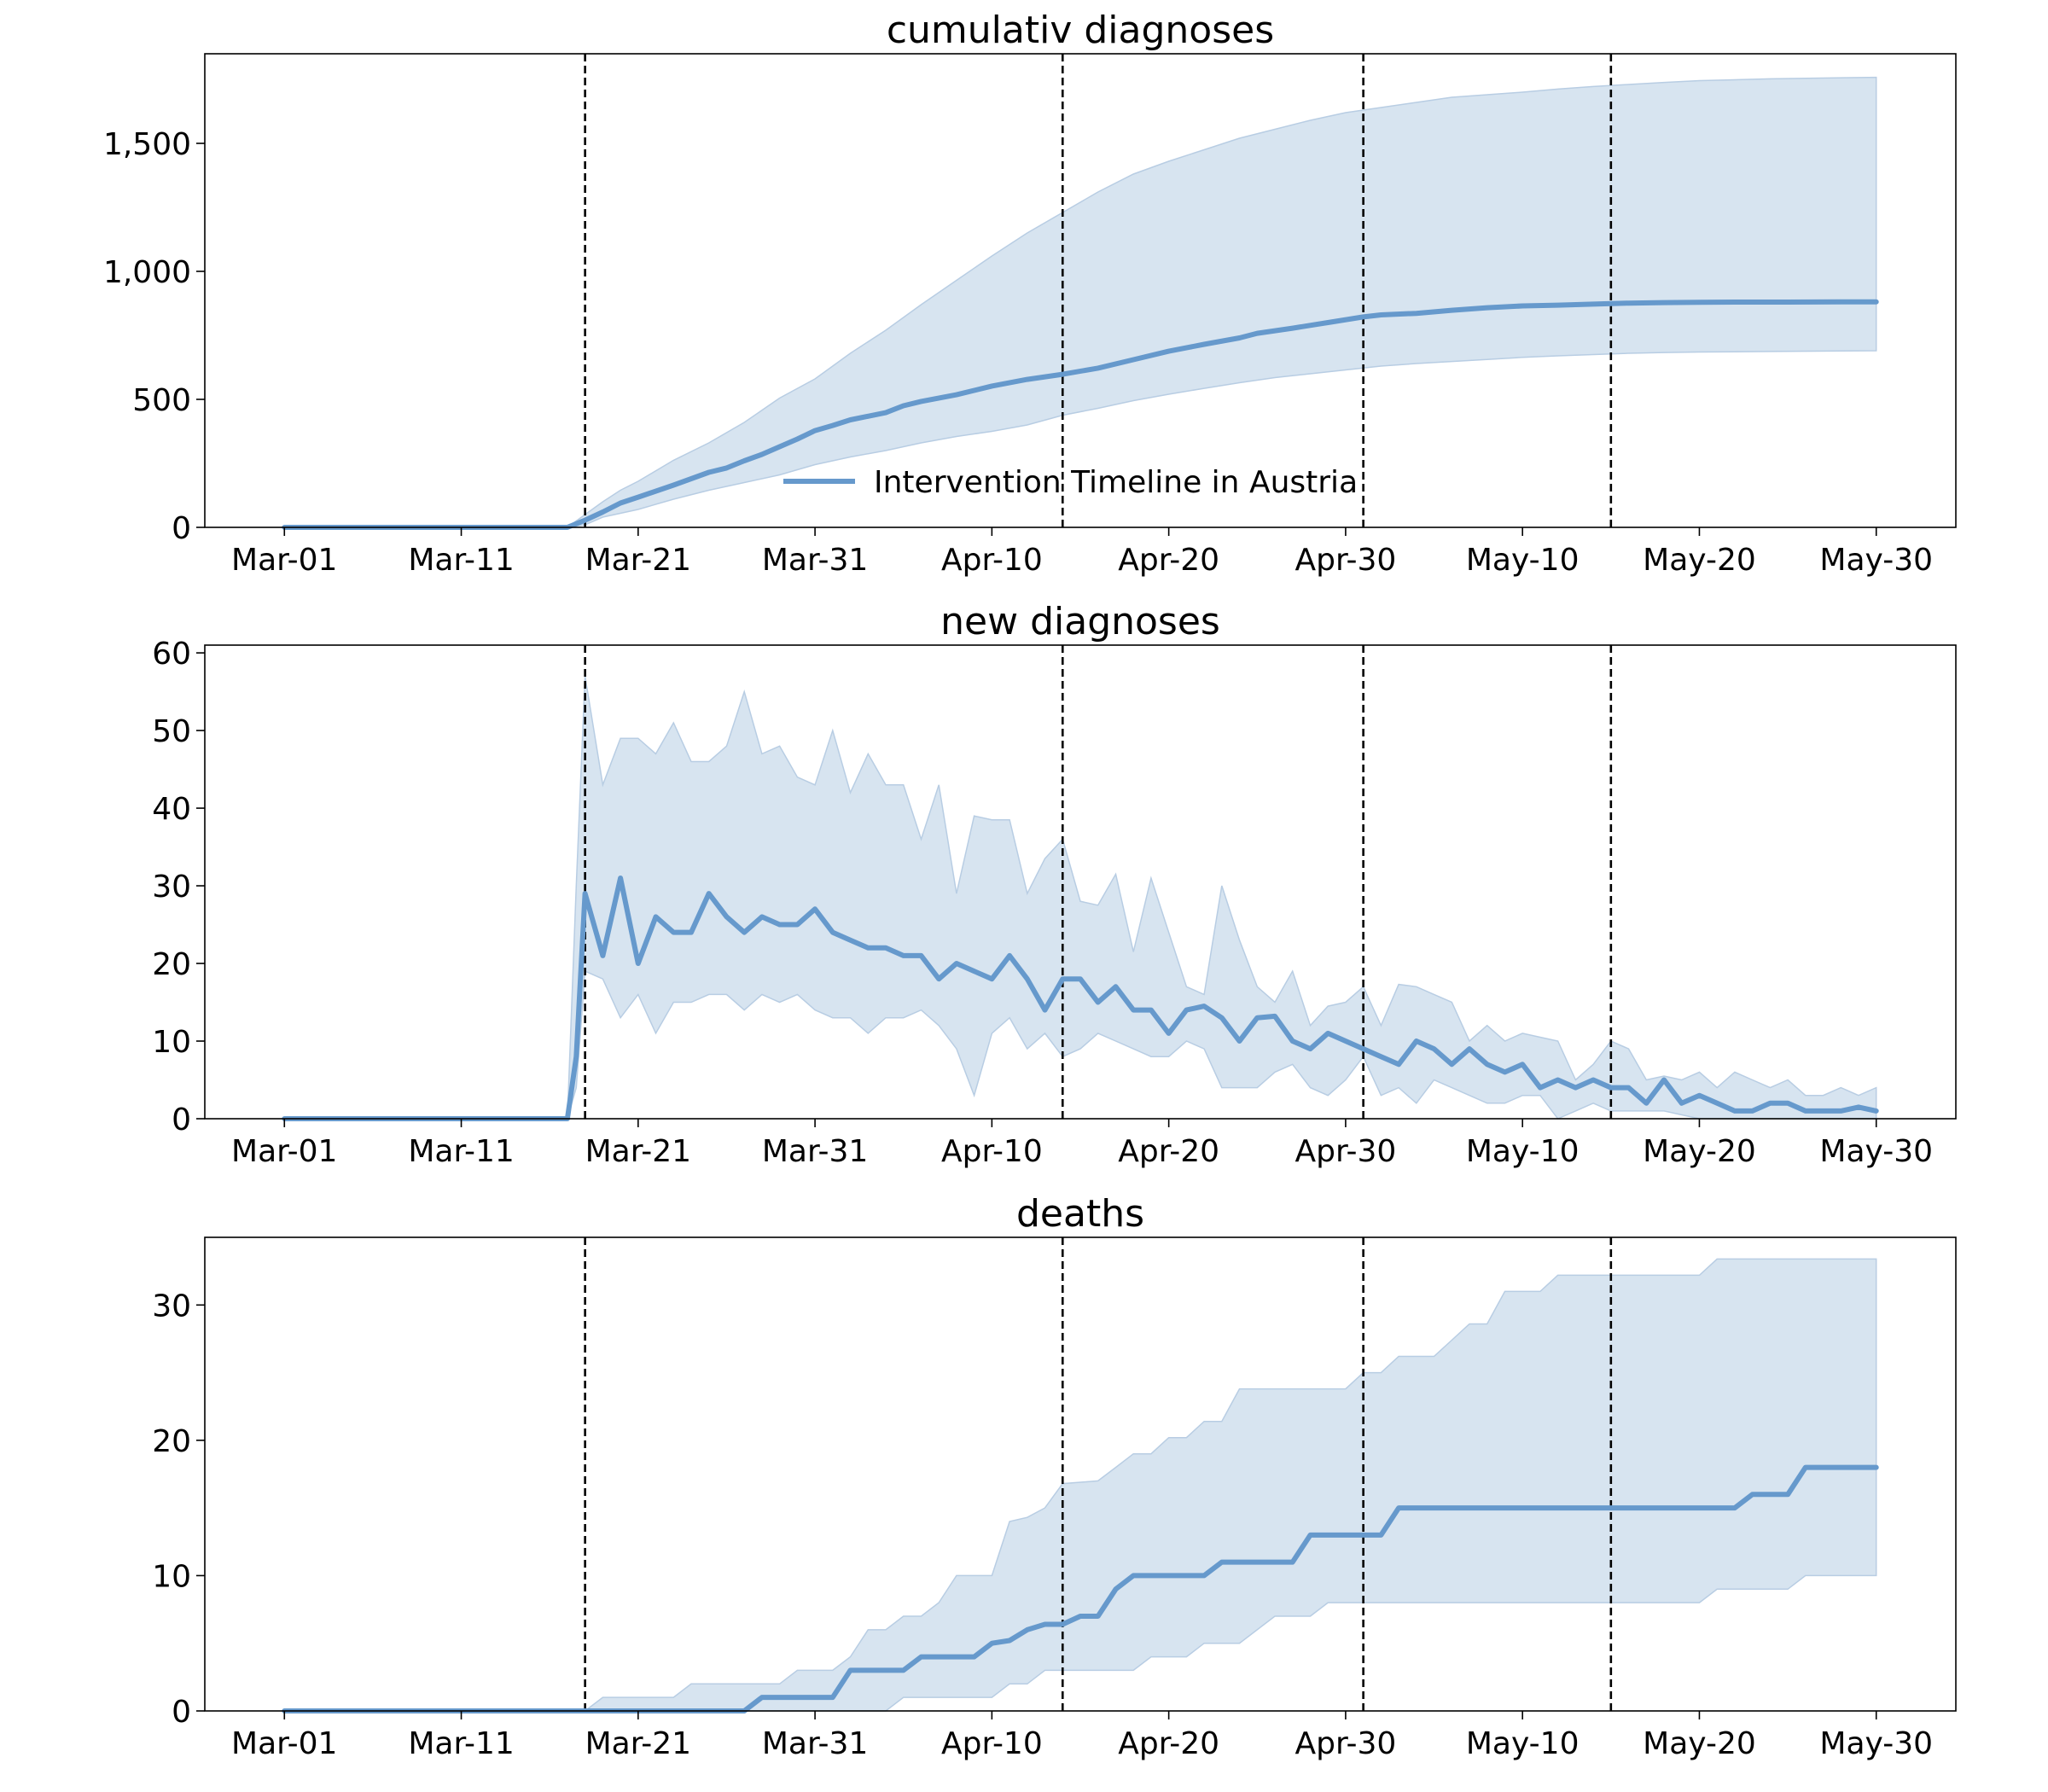 The width and height of the screenshot is (2048, 1792). I want to click on chart-title: deaths, so click(1080, 1214).